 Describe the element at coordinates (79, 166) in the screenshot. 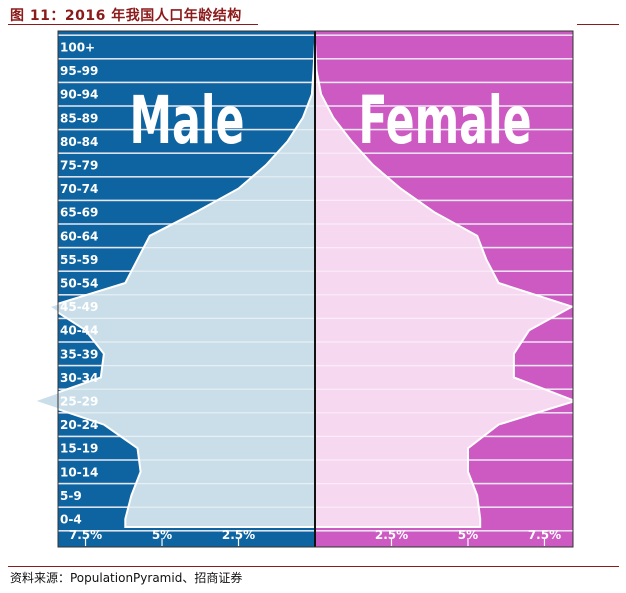

I see `age-group-label: 75-79` at that location.